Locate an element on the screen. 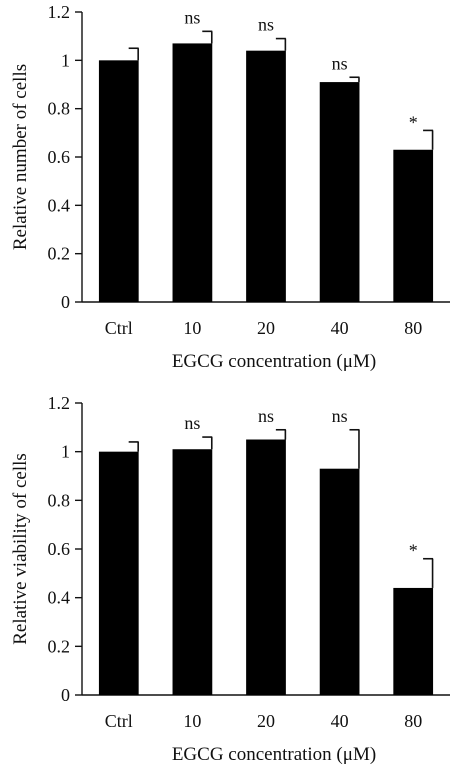  y-axis-title: Relative number of cells is located at coordinates (20, 157).